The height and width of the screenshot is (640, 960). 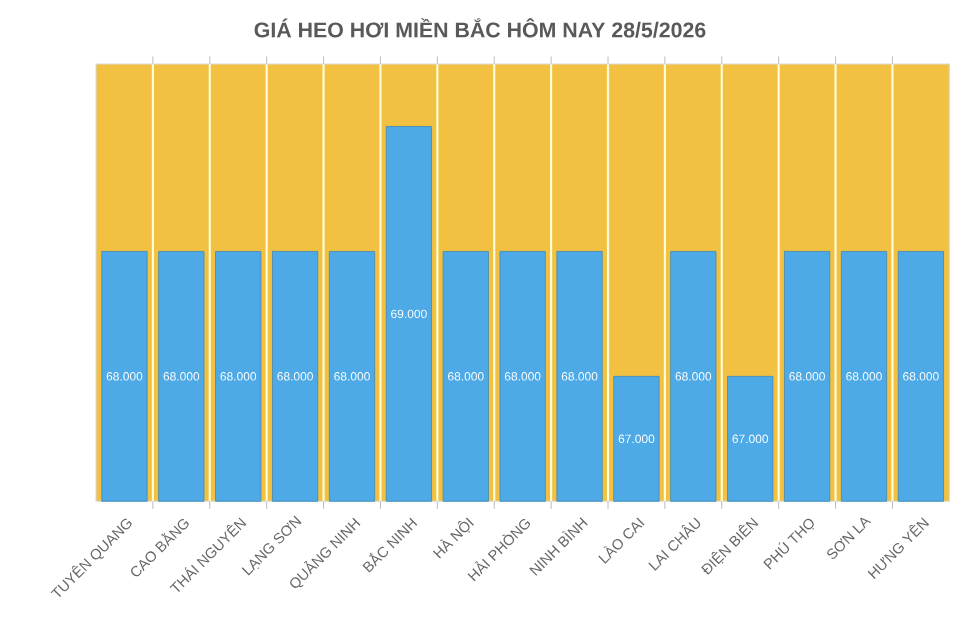 What do you see at coordinates (480, 28) in the screenshot?
I see `chart-title: GIÁ HEO HƠI MIỀN BẮC HÔM NAY 28/5/2026` at bounding box center [480, 28].